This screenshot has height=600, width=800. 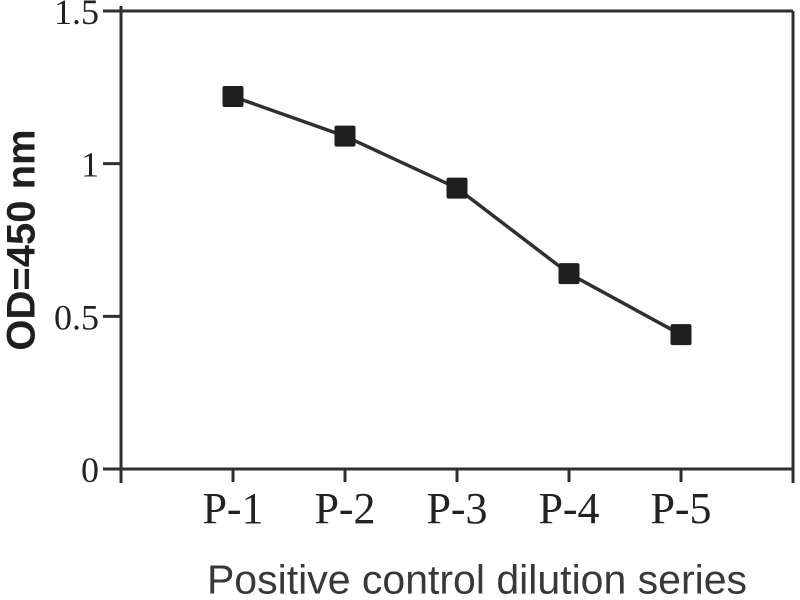 What do you see at coordinates (477, 578) in the screenshot?
I see `x-axis-label: Positive control dilution series` at bounding box center [477, 578].